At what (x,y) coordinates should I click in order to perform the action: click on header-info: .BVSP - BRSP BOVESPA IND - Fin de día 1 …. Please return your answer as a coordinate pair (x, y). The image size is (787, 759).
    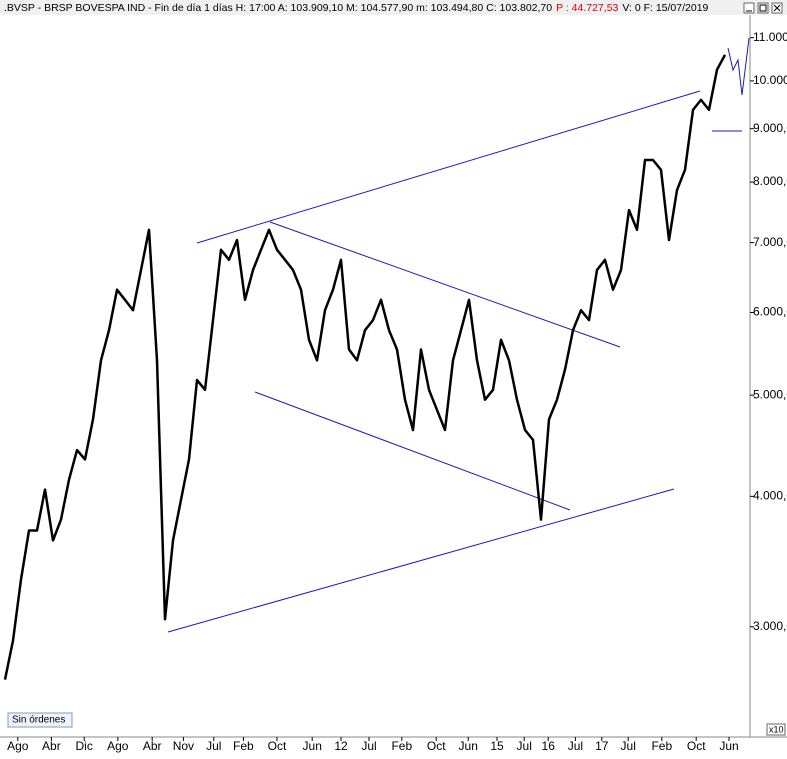
    Looking at the image, I should click on (356, 8).